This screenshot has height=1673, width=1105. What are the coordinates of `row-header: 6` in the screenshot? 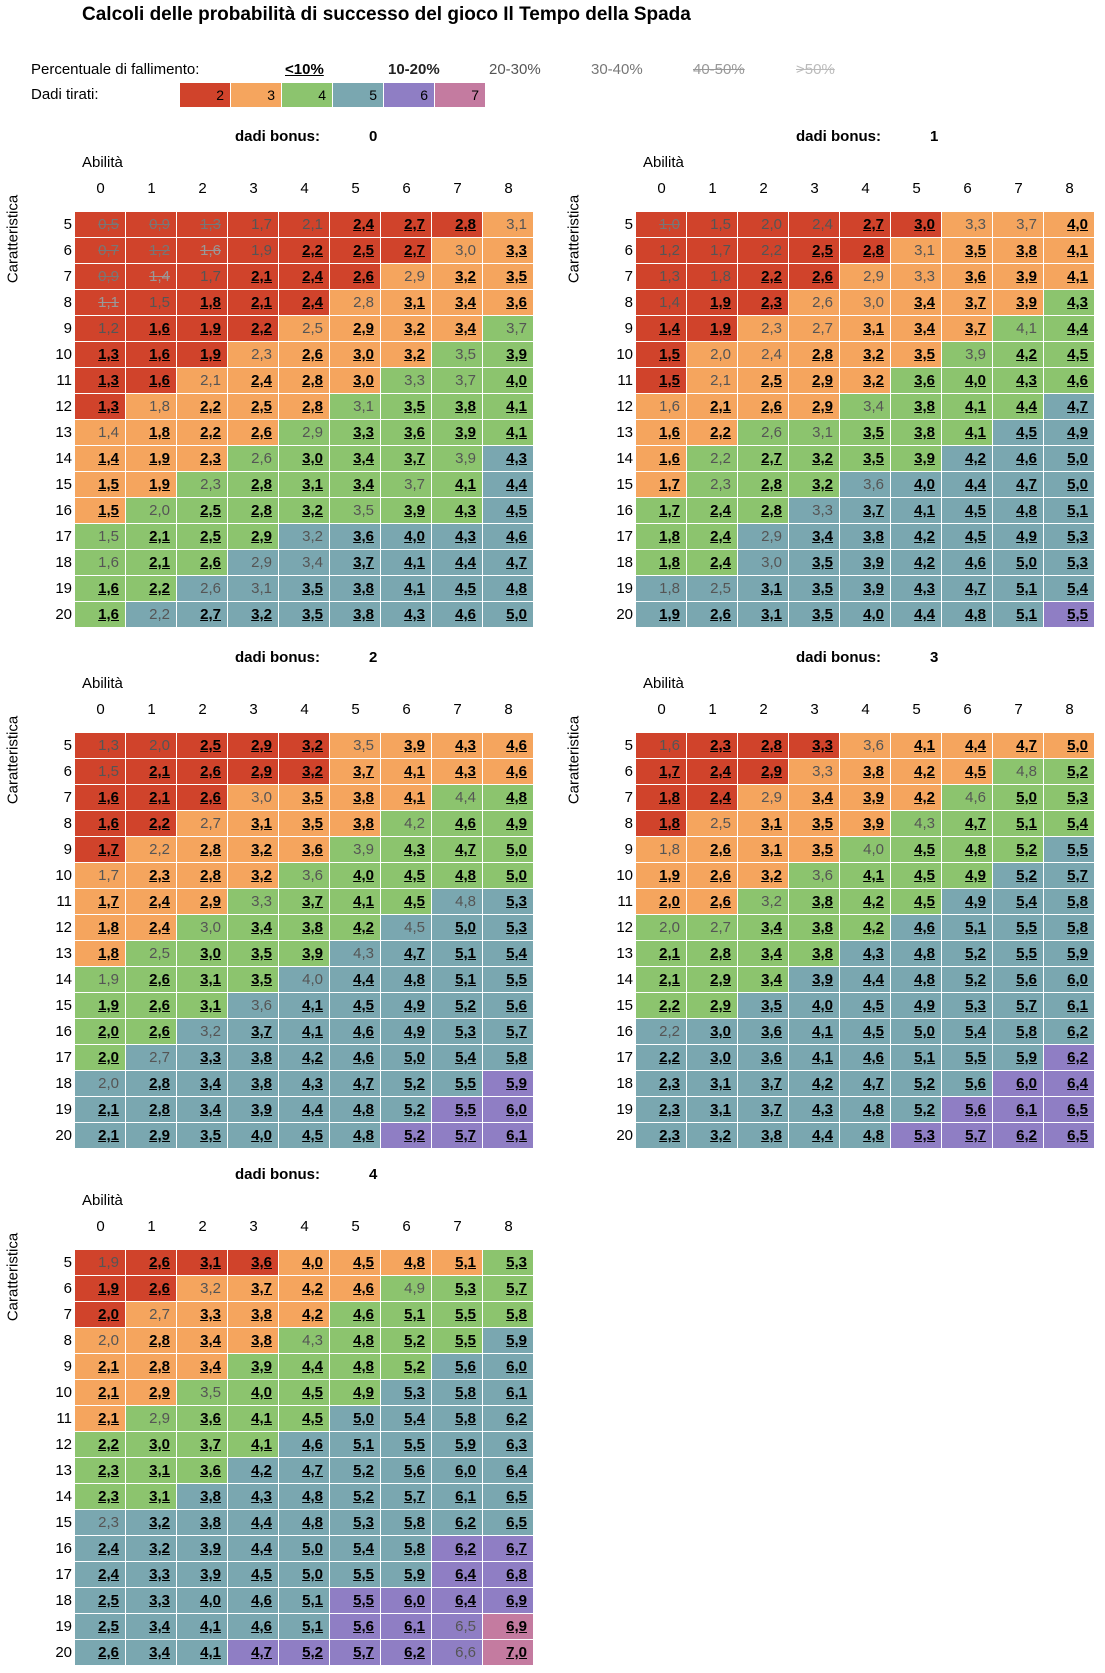 It's located at (67, 771).